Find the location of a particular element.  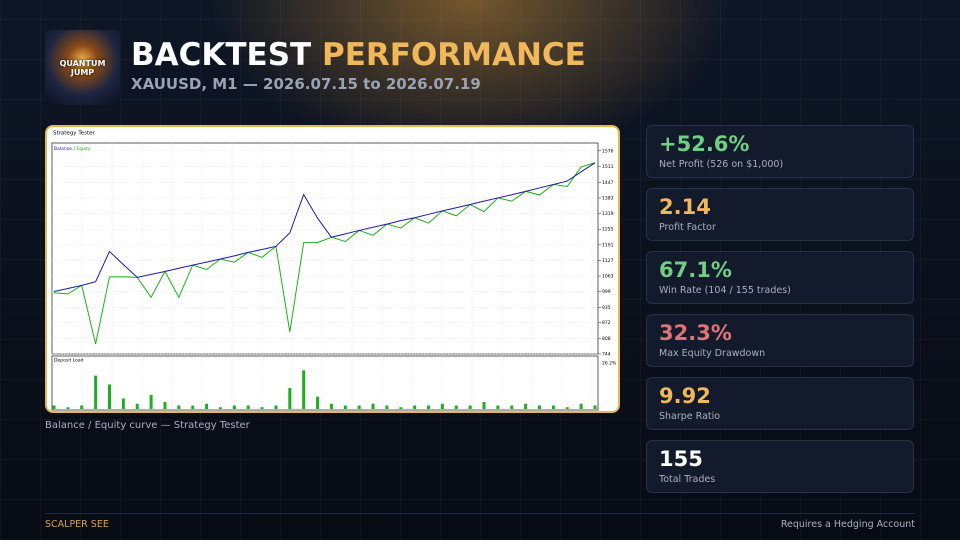

stat-label: Net Profit (526 on $1,000) is located at coordinates (721, 164).